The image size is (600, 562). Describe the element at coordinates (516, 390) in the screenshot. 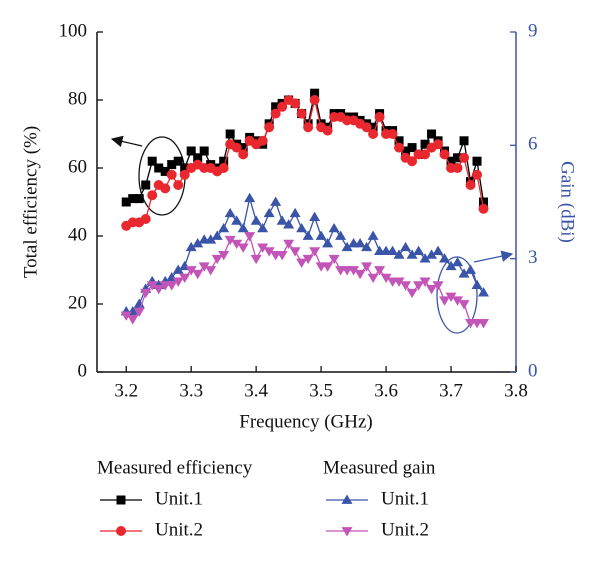

I see `x-tick-label: 3.8` at that location.